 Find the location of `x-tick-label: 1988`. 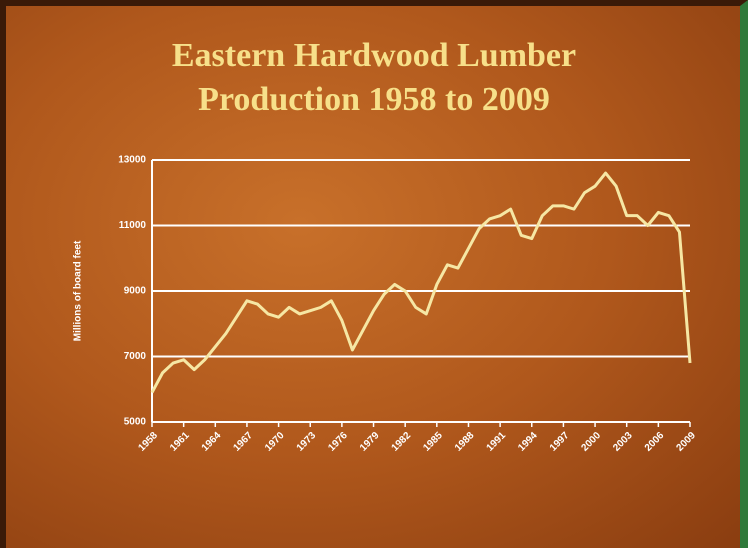

x-tick-label: 1988 is located at coordinates (465, 442).